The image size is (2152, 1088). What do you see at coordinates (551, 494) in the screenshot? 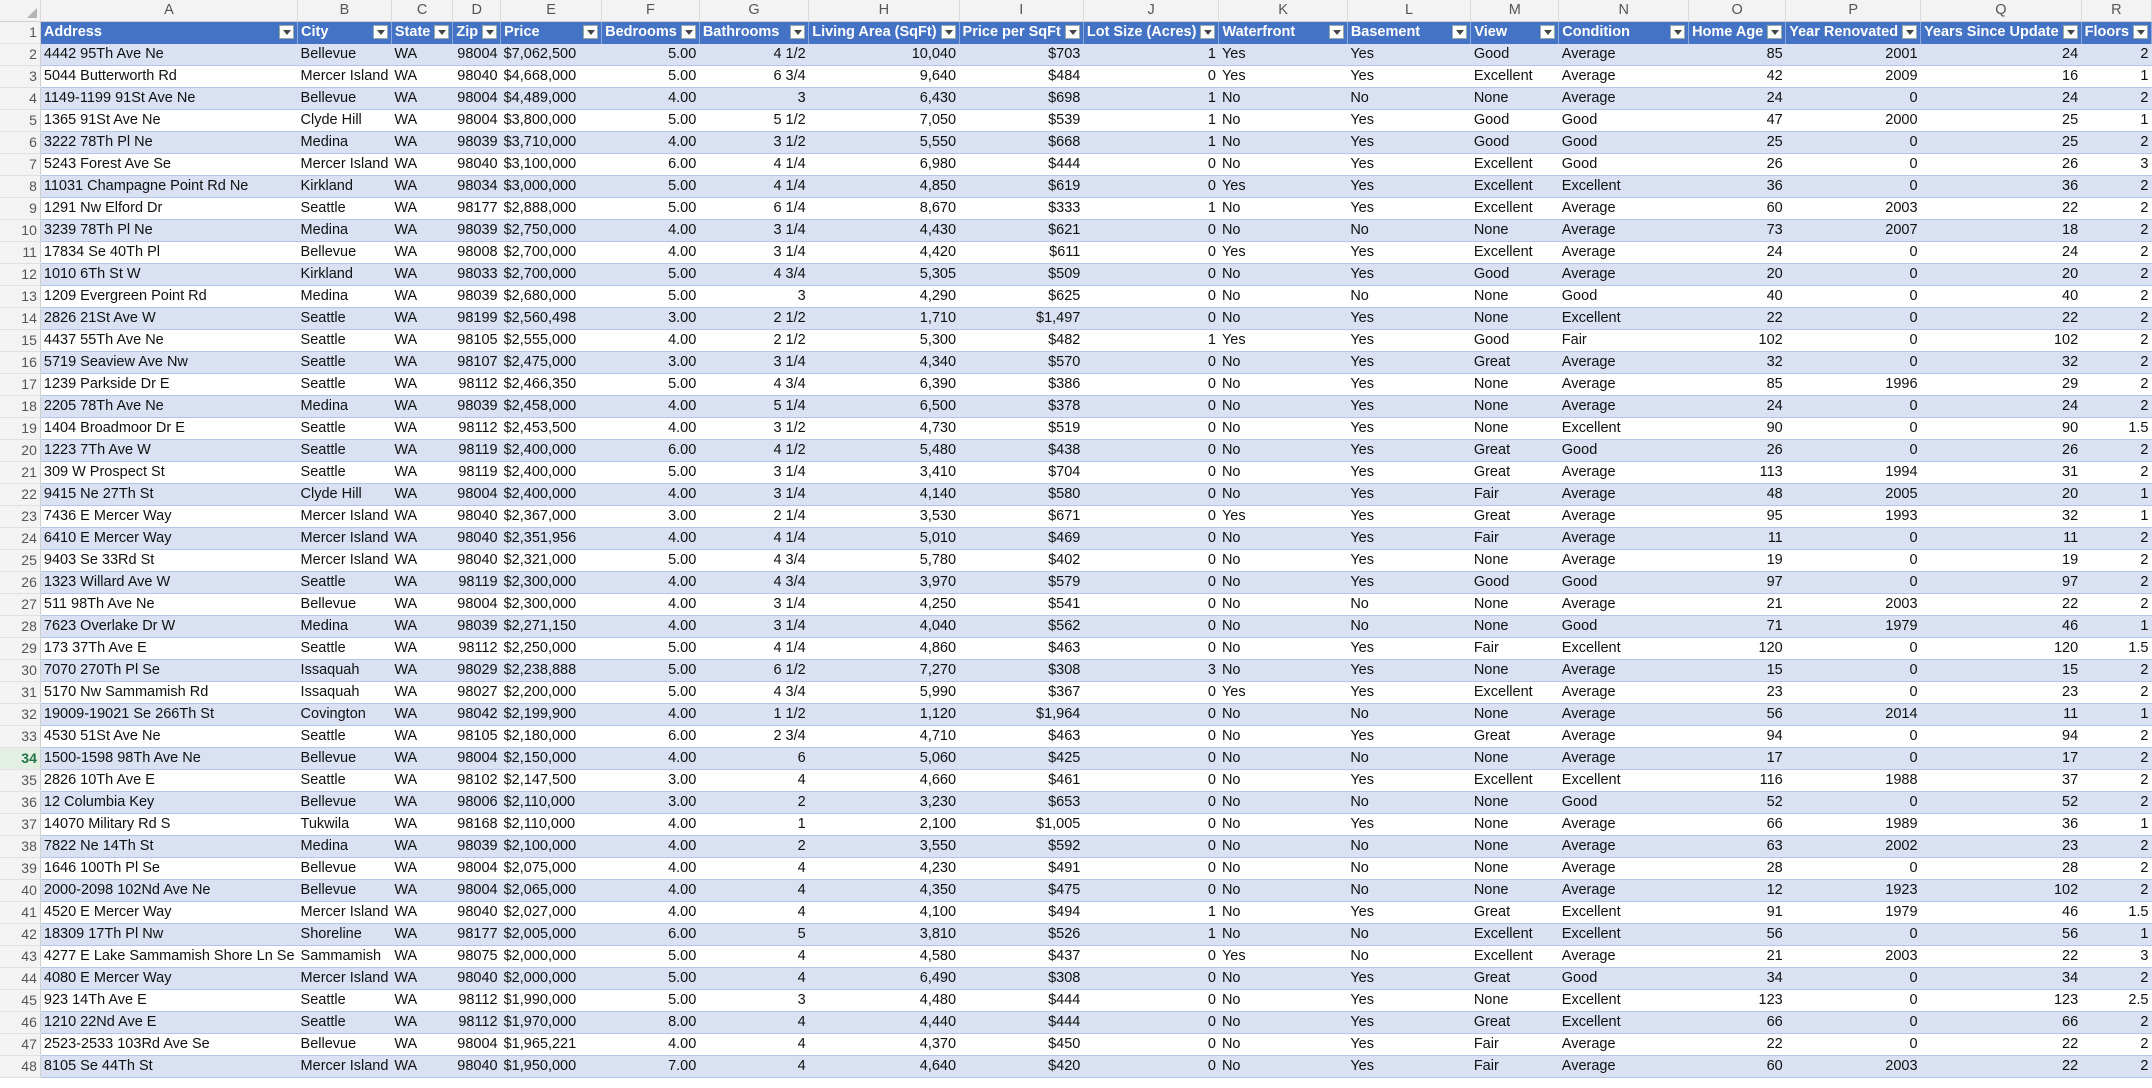
I see `table-cell: $2,400,000` at bounding box center [551, 494].